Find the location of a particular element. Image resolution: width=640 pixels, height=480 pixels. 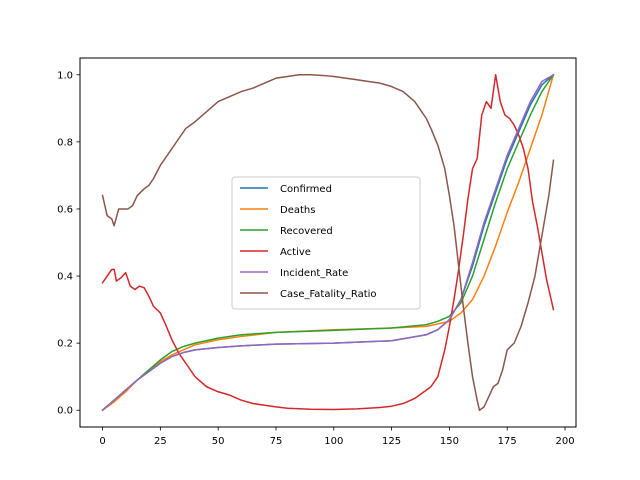

y-tick-label: 0.8 is located at coordinates (65, 142).